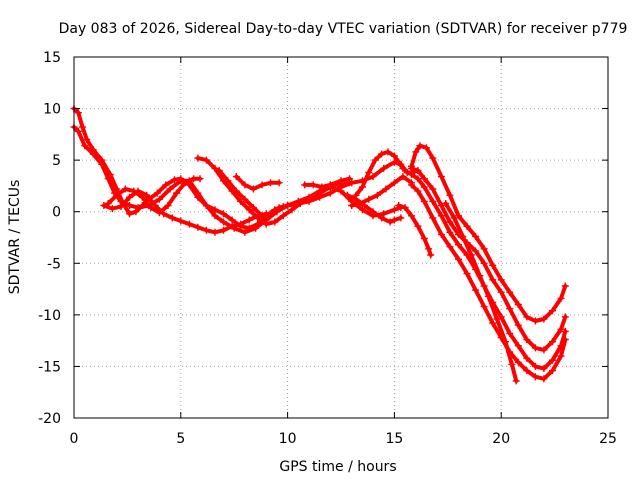 The height and width of the screenshot is (480, 640). What do you see at coordinates (49, 419) in the screenshot?
I see `y-tick-label: -20` at bounding box center [49, 419].